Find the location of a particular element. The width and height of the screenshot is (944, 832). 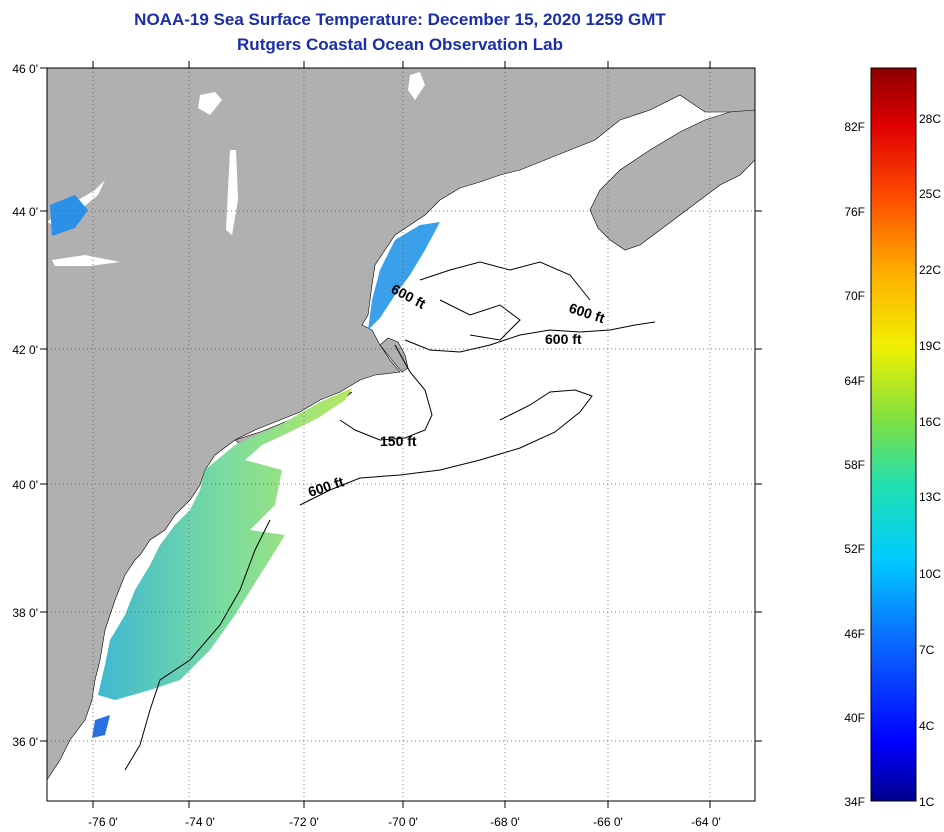

colorbar-c-label: 7C is located at coordinates (927, 650).